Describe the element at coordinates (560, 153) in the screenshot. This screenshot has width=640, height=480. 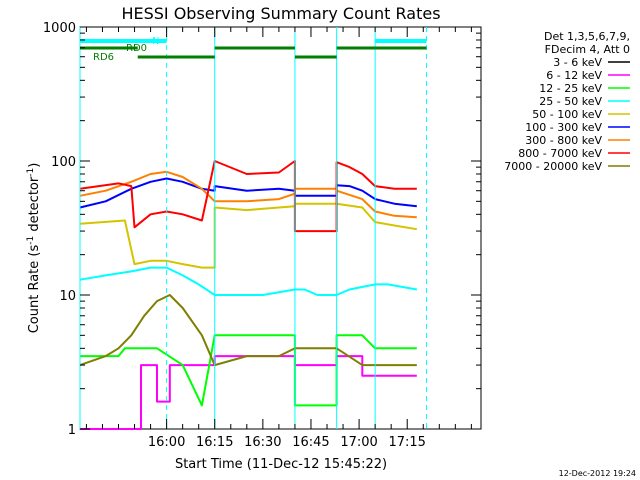
I see `legend-label-7: 800 - 7000 keV` at that location.